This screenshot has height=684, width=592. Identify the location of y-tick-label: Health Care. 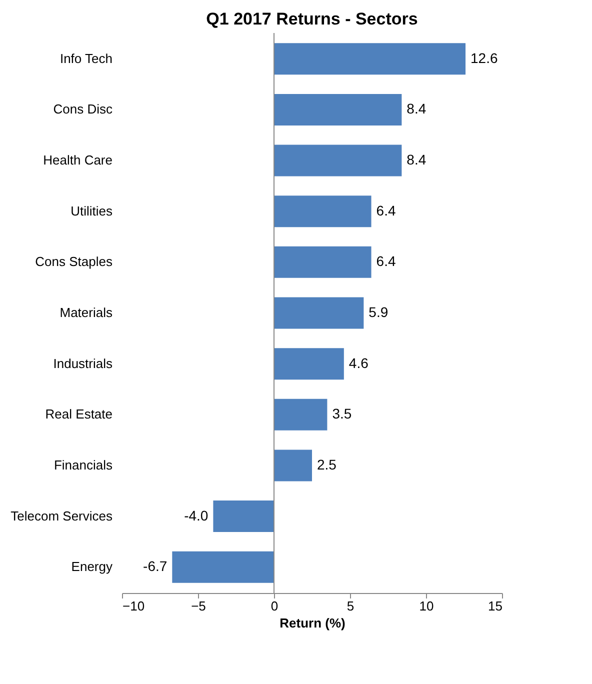
(77, 160).